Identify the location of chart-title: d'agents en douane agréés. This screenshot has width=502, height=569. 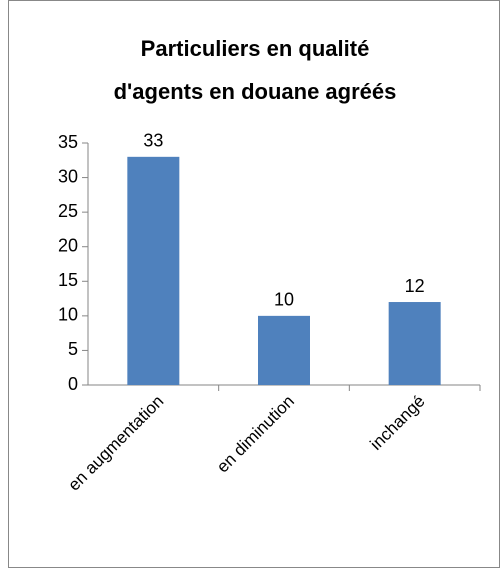
(255, 91).